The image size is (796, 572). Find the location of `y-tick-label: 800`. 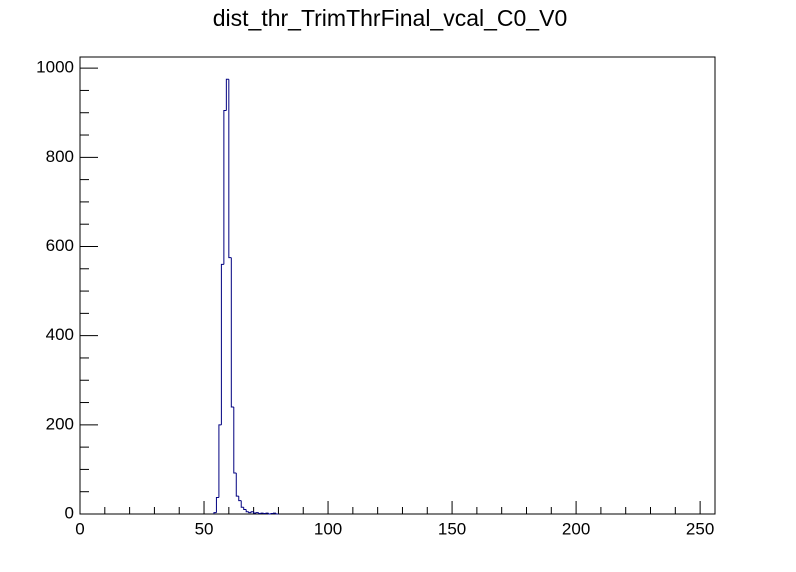

y-tick-label: 800 is located at coordinates (60, 156).